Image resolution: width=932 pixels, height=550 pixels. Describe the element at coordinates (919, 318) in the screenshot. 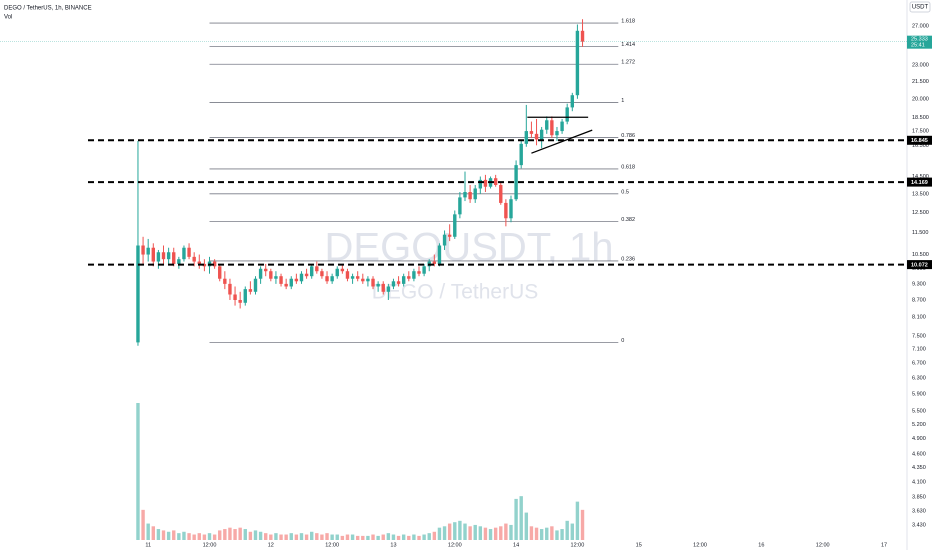

I see `y-tick-label: 8.100` at that location.